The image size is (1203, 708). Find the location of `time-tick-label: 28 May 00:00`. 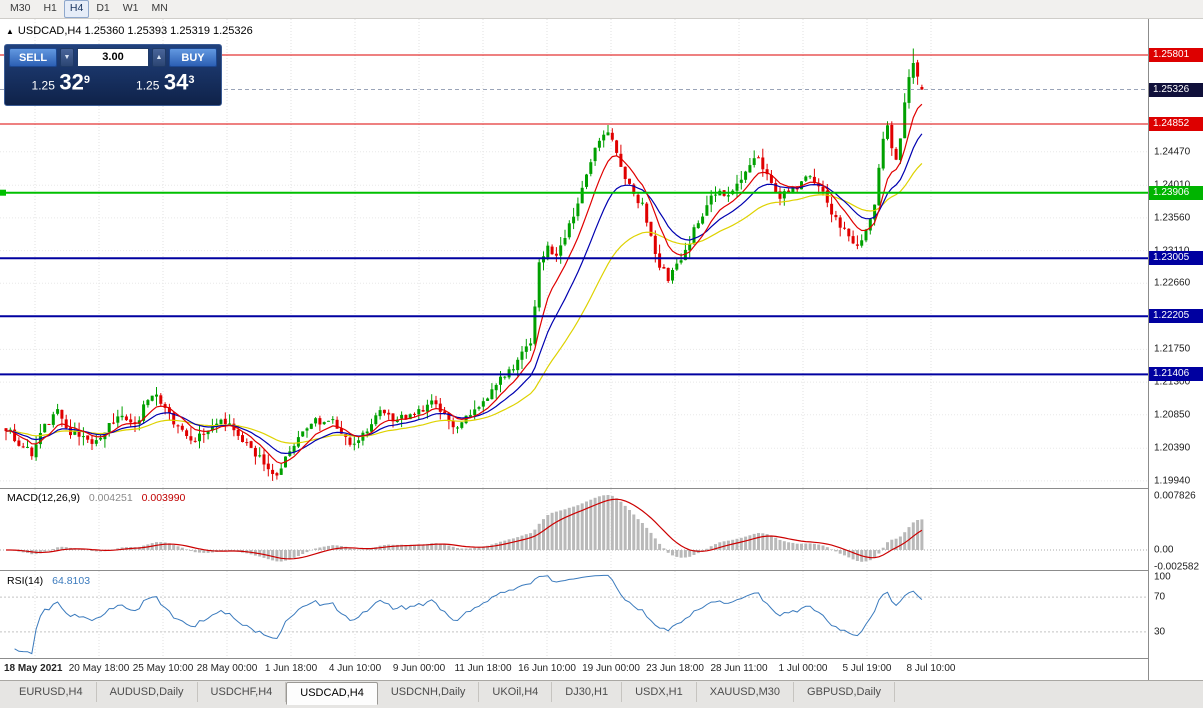

time-tick-label: 28 May 00:00 is located at coordinates (227, 668).